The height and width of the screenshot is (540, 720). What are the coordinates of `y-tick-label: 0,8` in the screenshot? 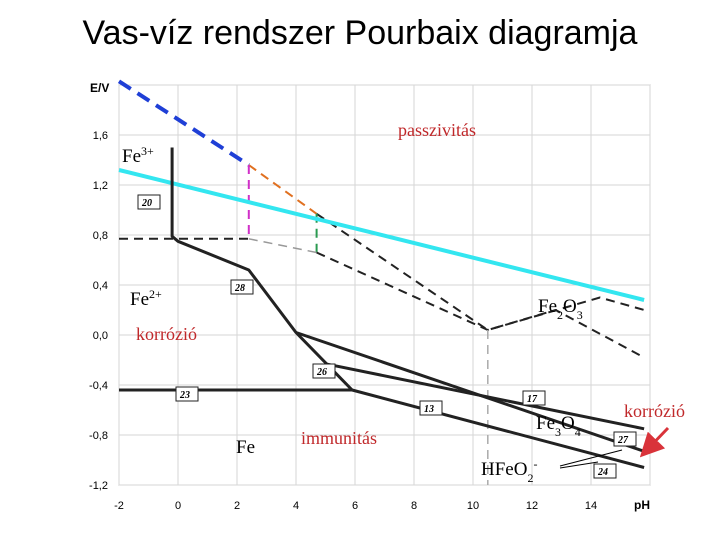 It's located at (100, 236).